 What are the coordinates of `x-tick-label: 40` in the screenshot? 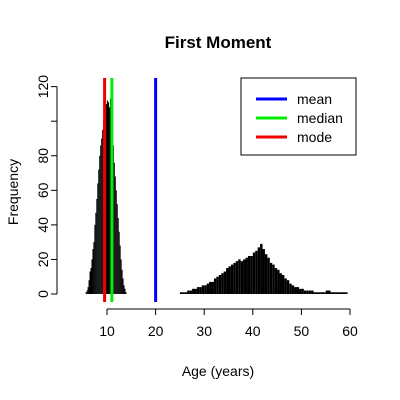 It's located at (253, 331).